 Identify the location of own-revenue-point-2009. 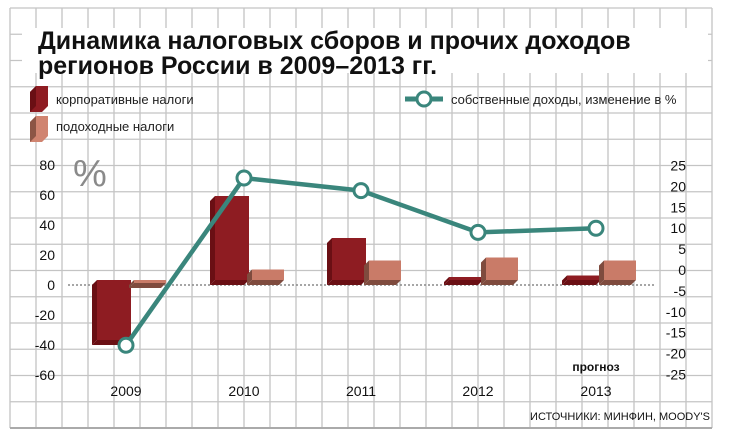
(126, 345).